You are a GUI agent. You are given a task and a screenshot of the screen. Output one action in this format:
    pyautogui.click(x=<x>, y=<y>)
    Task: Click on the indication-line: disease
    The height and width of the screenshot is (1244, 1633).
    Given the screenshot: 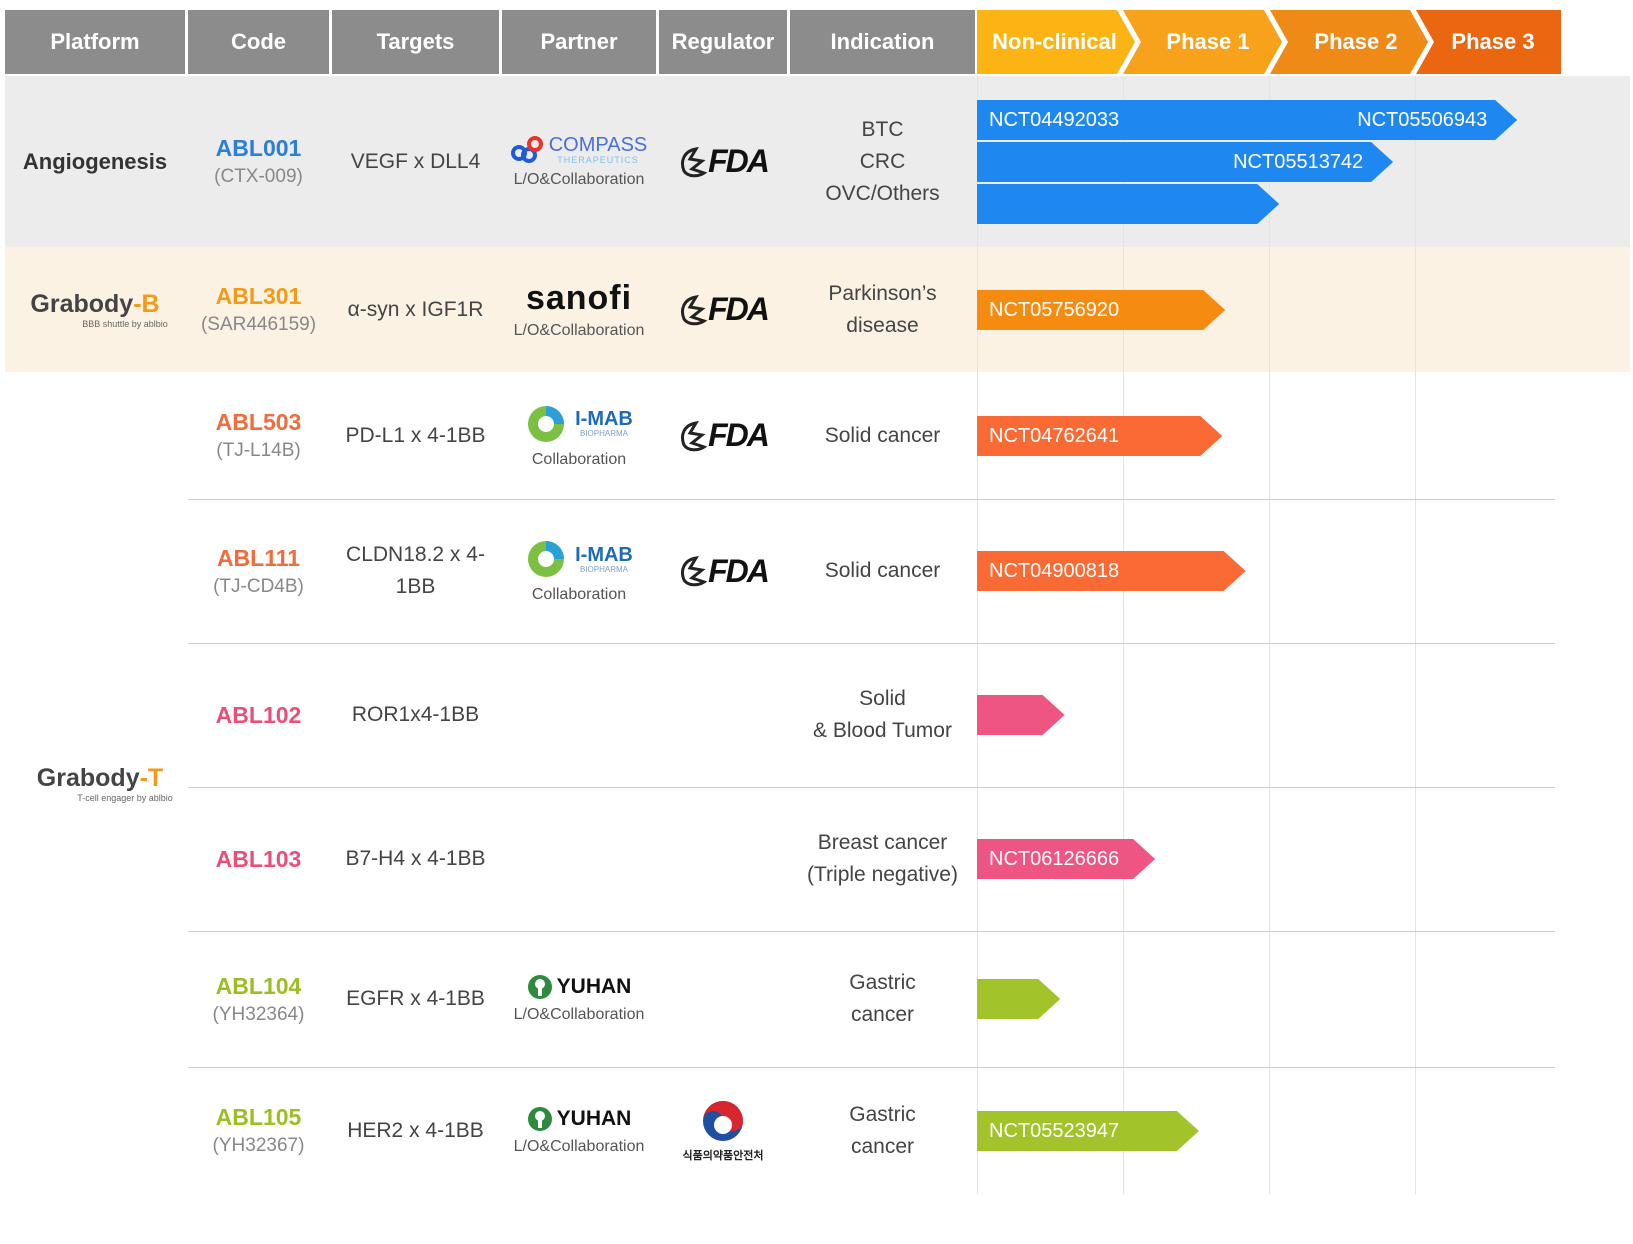 What is the action you would take?
    pyautogui.click(x=882, y=325)
    